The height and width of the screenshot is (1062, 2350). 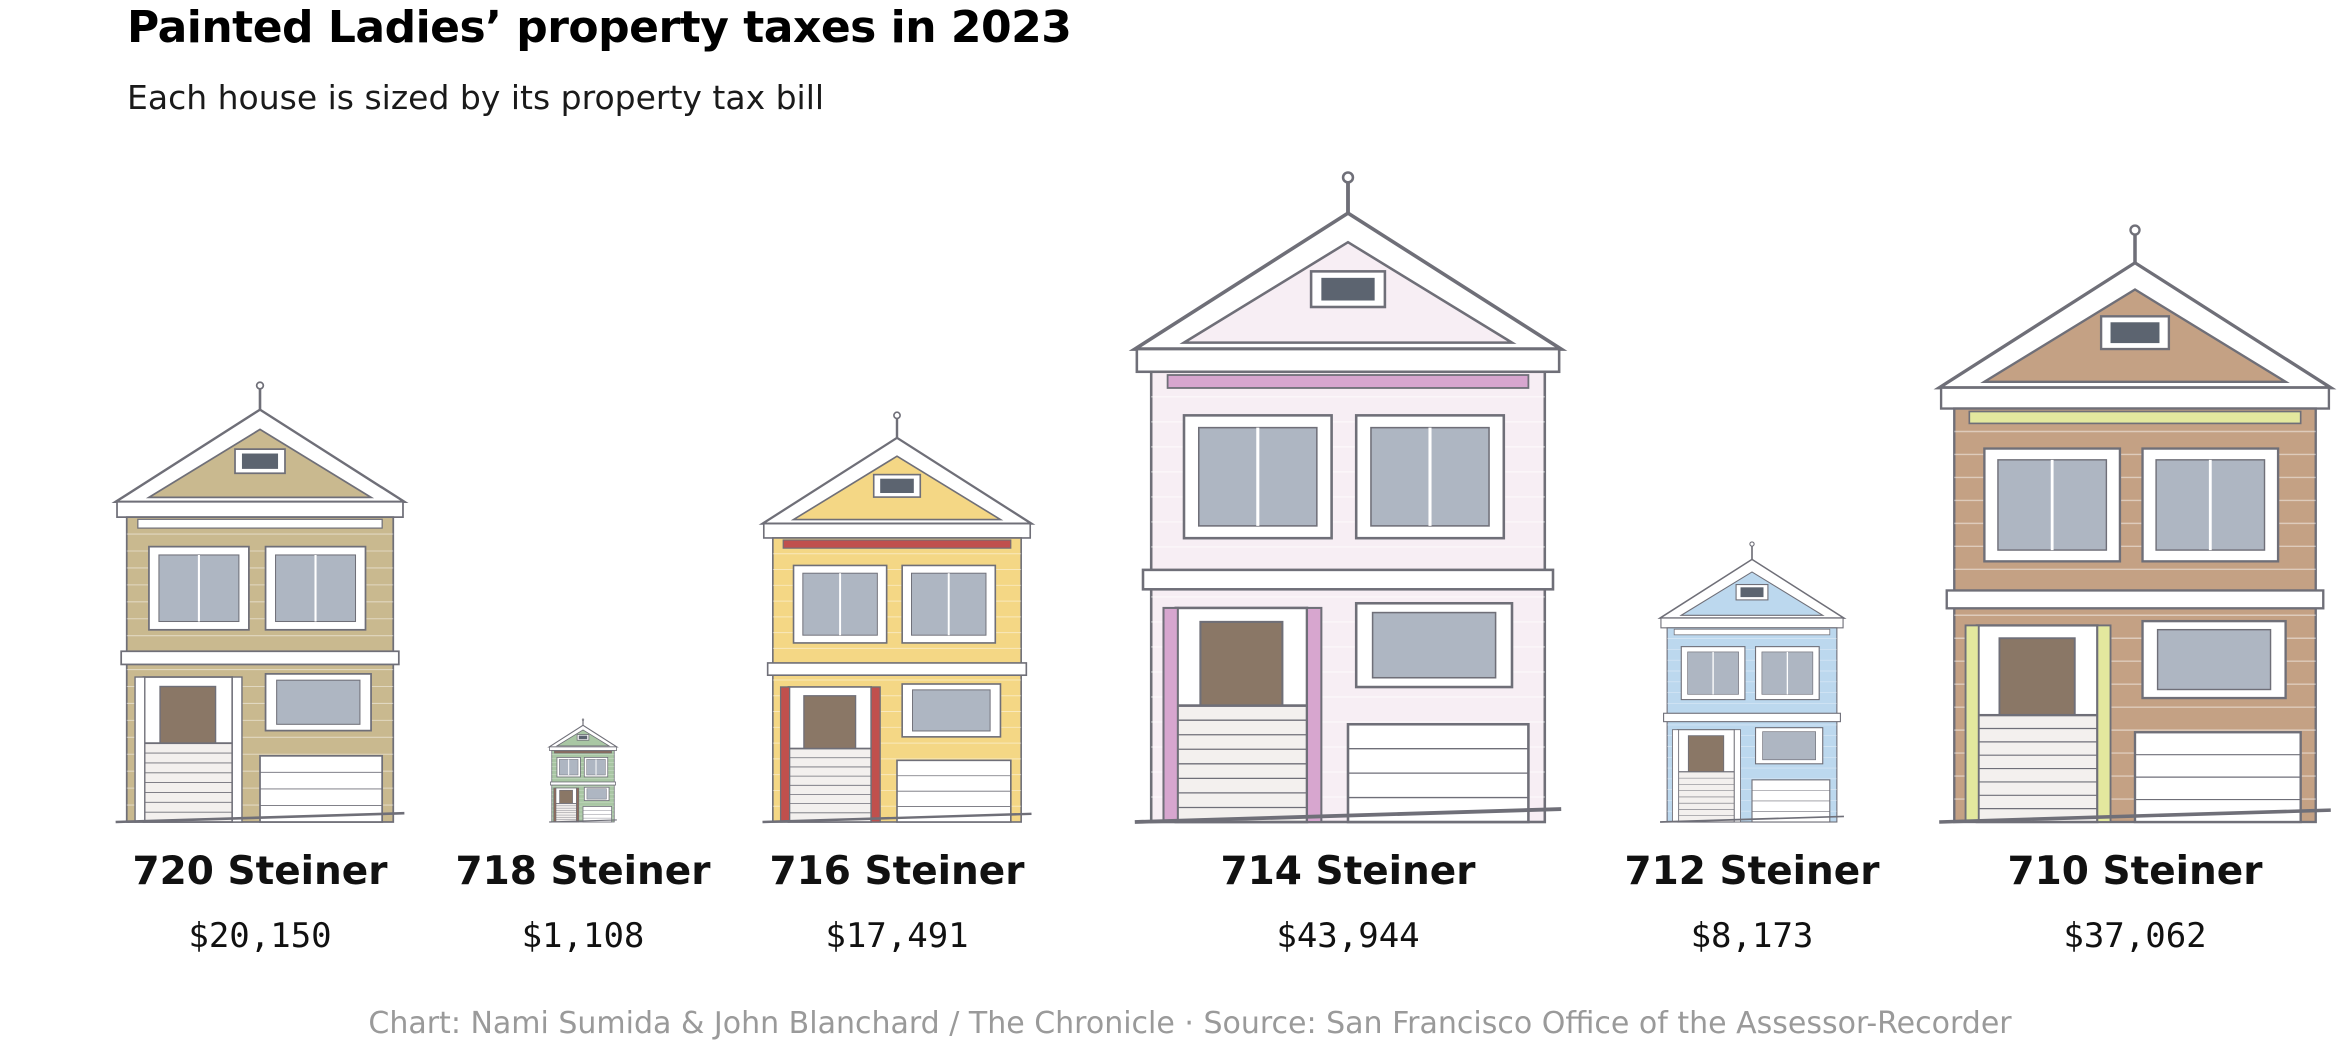 What do you see at coordinates (584, 871) in the screenshot?
I see `house-address-label: 718 Steiner` at bounding box center [584, 871].